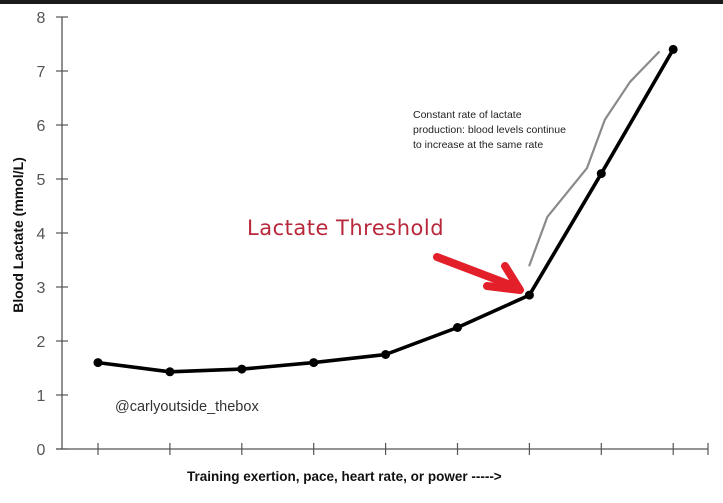  What do you see at coordinates (41, 180) in the screenshot?
I see `y-tick-label: 5` at bounding box center [41, 180].